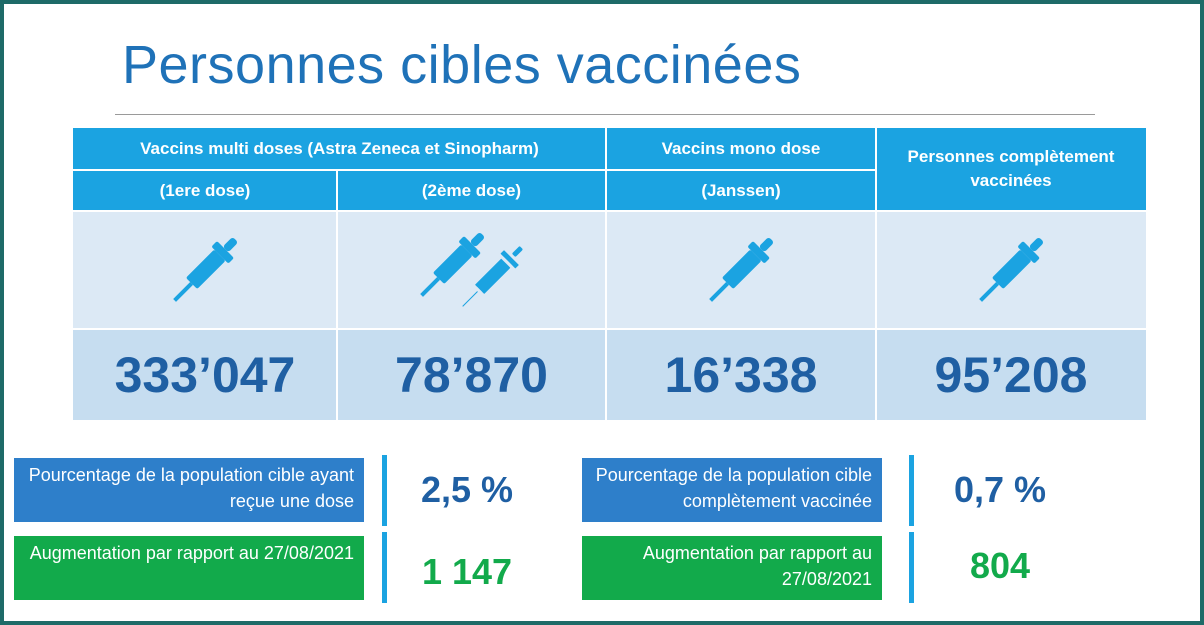 The width and height of the screenshot is (1204, 625). Describe the element at coordinates (1011, 375) in the screenshot. I see `value-fully: 95’208` at that location.